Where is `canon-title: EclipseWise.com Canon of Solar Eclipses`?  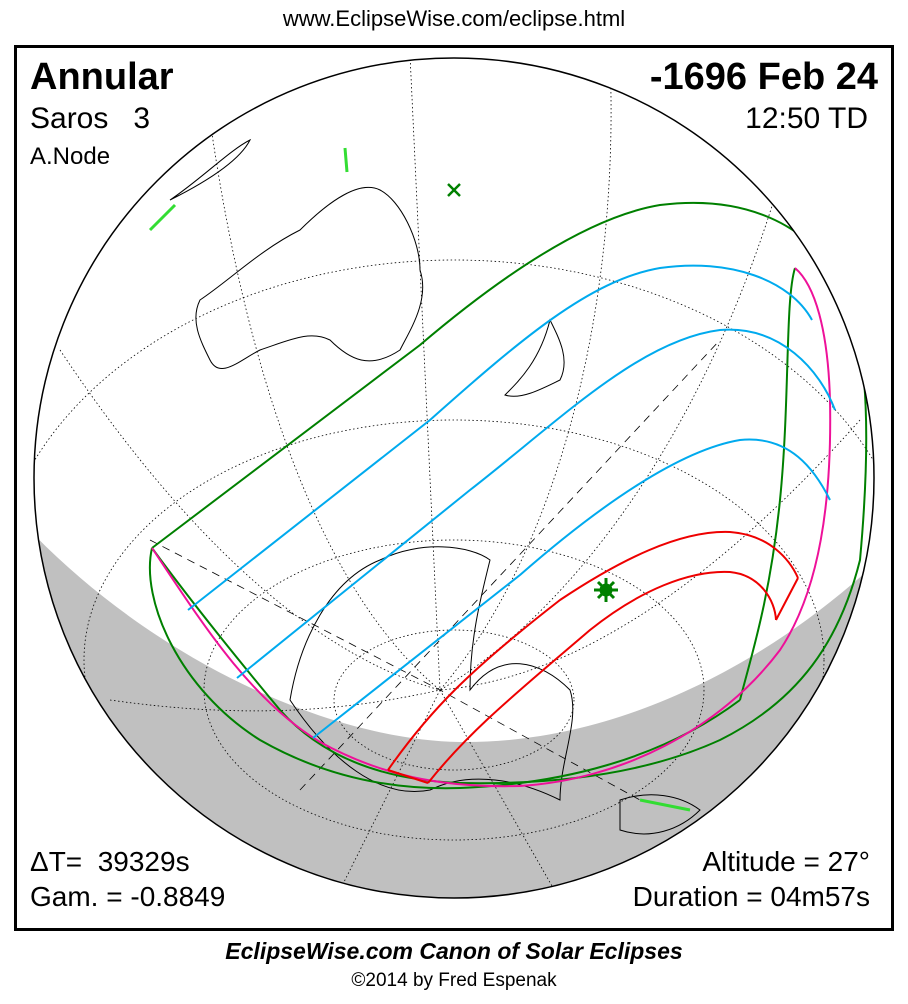 canon-title: EclipseWise.com Canon of Solar Eclipses is located at coordinates (454, 951).